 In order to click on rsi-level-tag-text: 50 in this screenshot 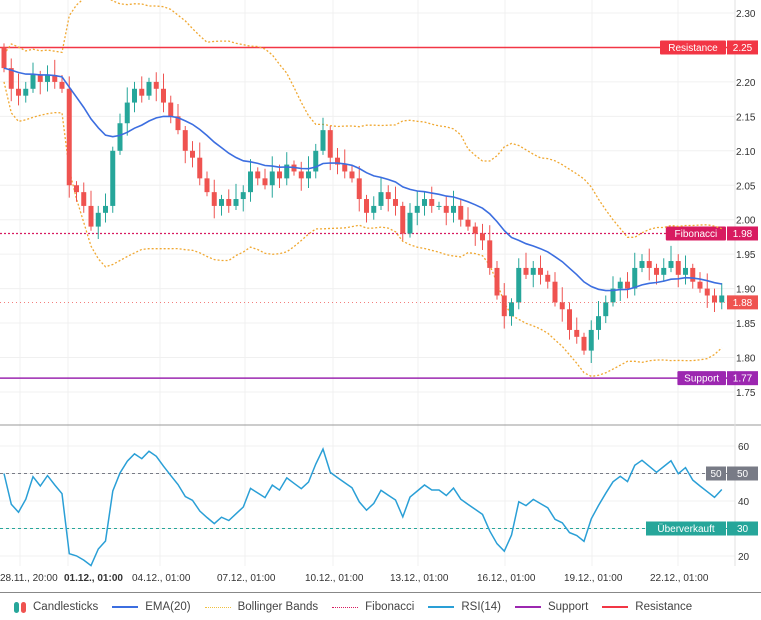, I will do `click(716, 474)`.